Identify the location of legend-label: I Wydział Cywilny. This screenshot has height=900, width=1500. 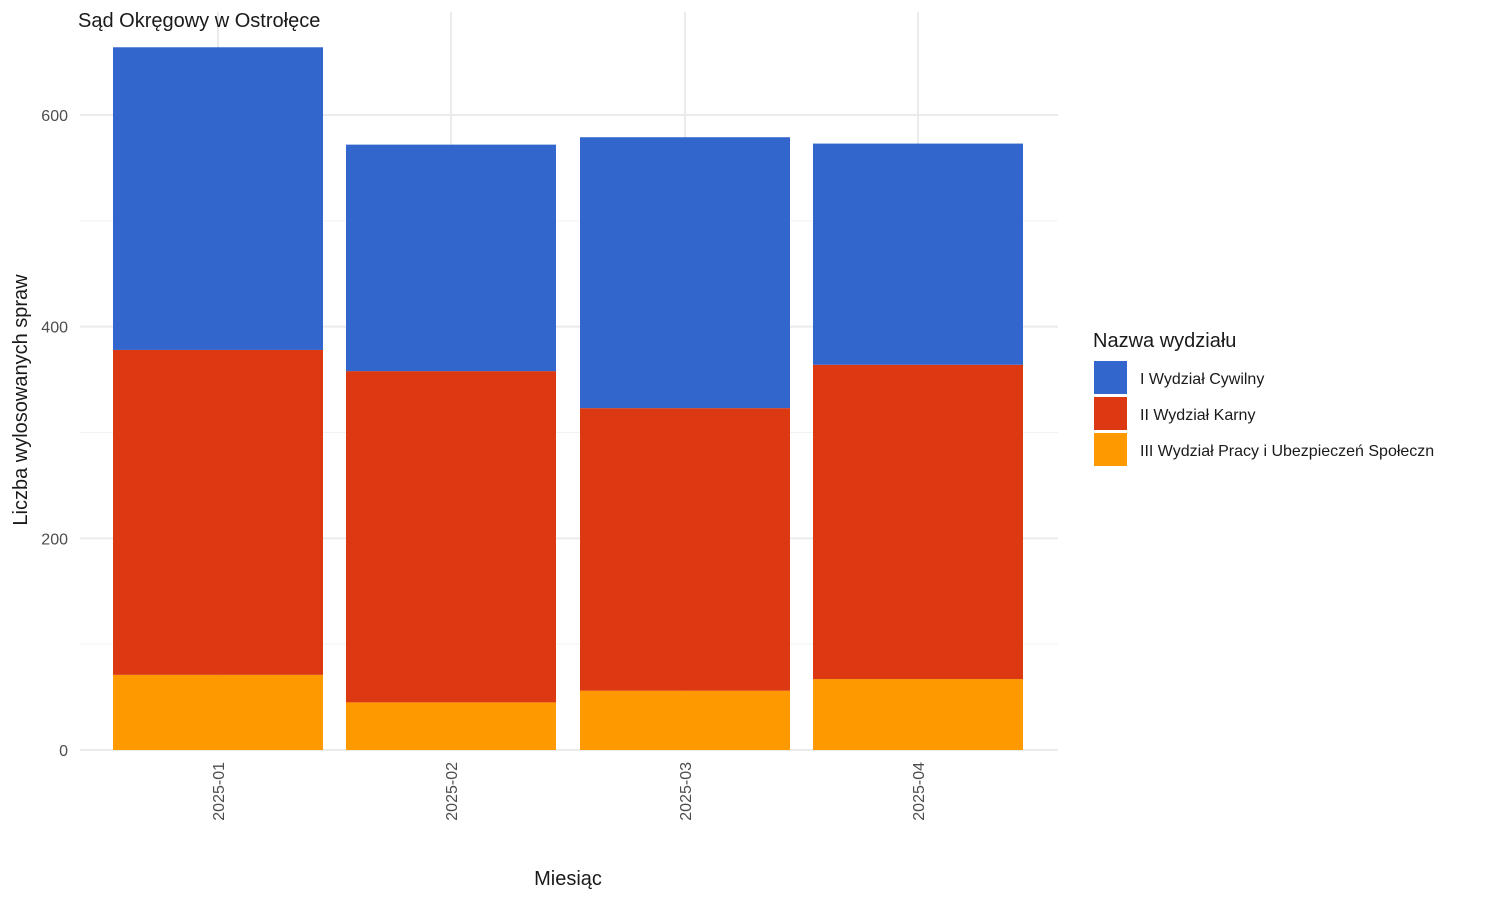
(1202, 379).